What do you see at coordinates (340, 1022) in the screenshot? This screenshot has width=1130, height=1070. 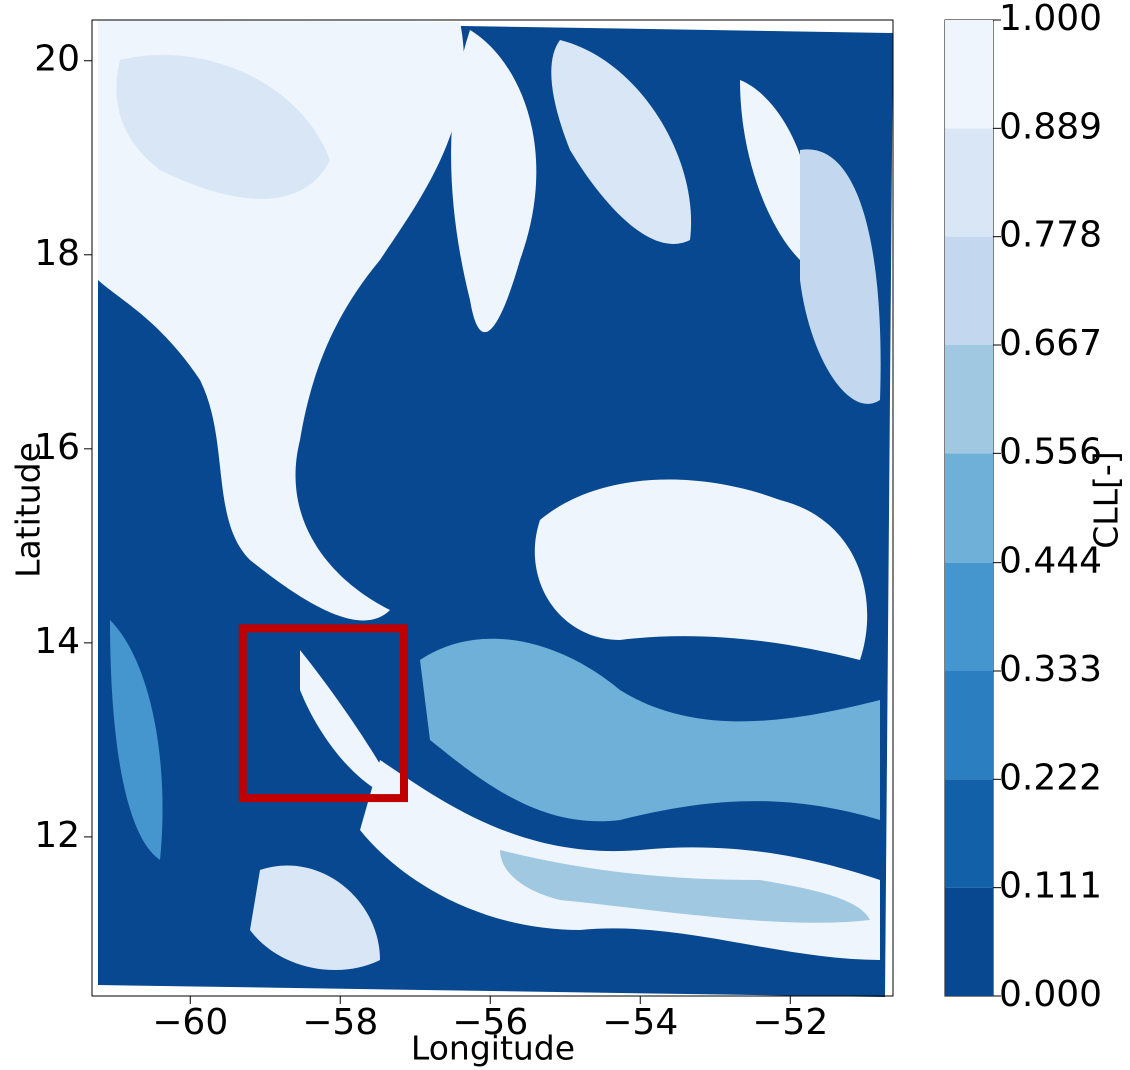 I see `x-tick-label: −58` at bounding box center [340, 1022].